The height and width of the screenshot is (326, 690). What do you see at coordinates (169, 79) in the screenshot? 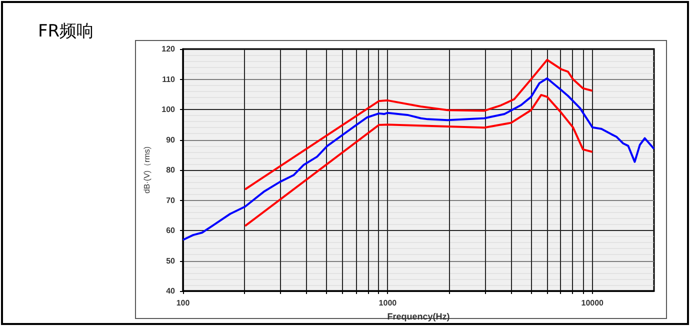
I see `y-tick-label: 110` at bounding box center [169, 79].